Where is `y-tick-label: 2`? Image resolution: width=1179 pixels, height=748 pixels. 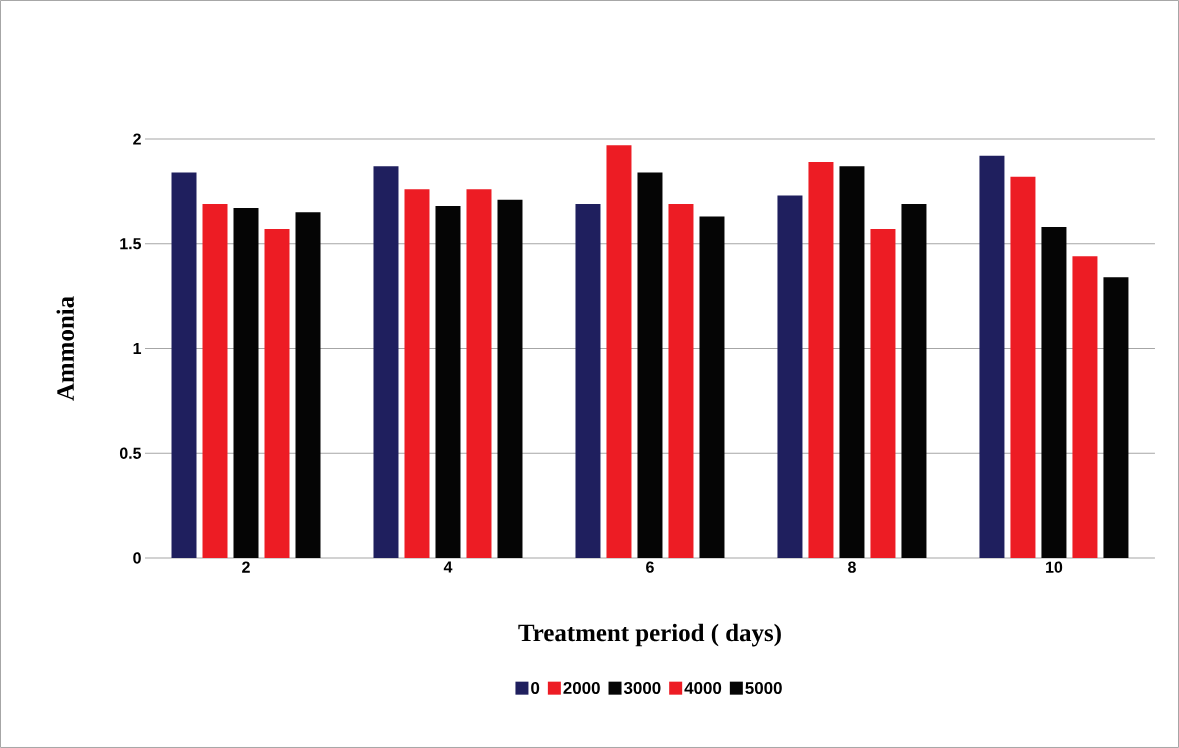 y-tick-label: 2 is located at coordinates (137, 139).